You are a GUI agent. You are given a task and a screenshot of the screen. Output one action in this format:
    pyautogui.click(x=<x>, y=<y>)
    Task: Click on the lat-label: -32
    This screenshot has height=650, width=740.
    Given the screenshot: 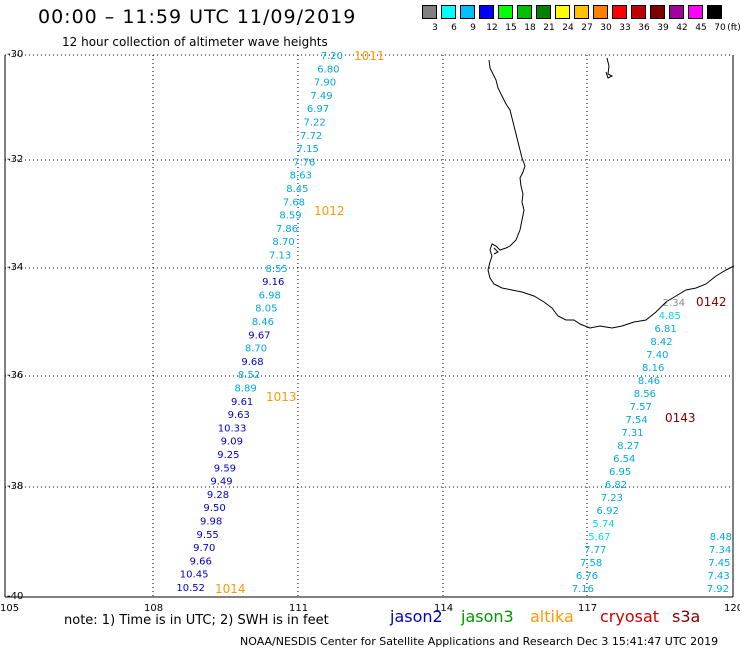 What is the action you would take?
    pyautogui.click(x=15, y=159)
    